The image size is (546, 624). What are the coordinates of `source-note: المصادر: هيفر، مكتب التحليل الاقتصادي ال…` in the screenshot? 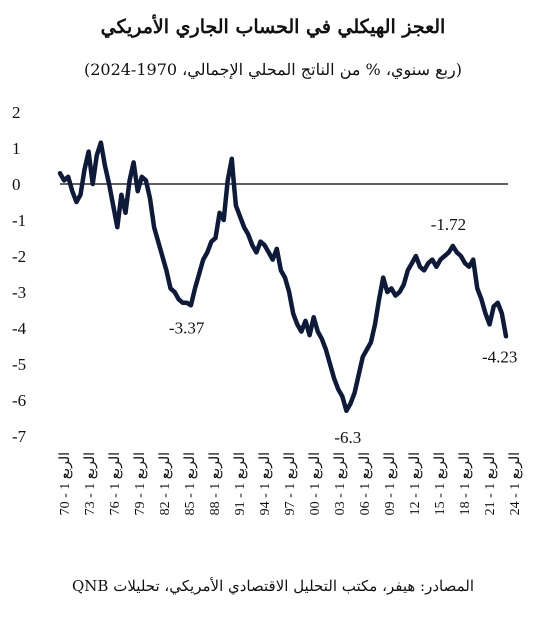 It's located at (273, 586).